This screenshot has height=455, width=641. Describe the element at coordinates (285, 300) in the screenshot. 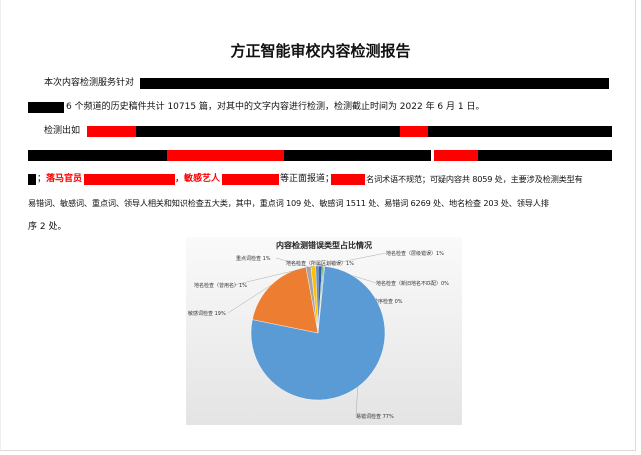

I see `pie-slice` at that location.